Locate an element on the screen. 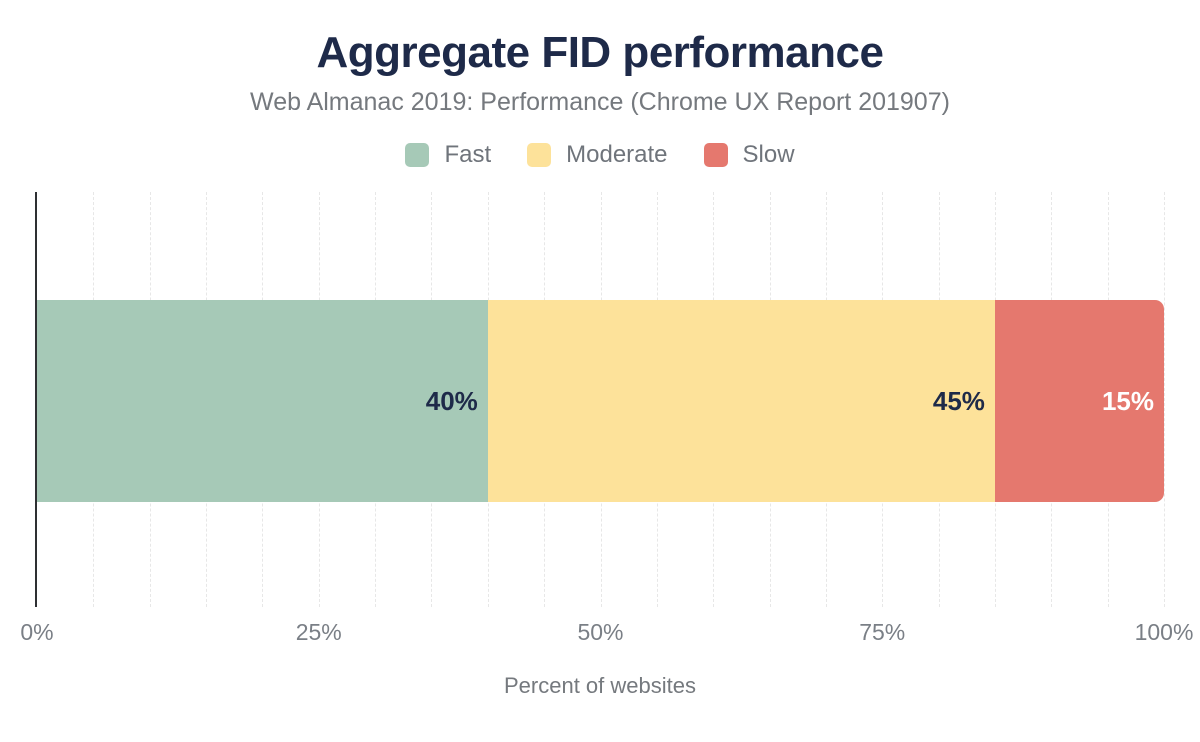 This screenshot has height=742, width=1200. legend-item-fast: Fast is located at coordinates (448, 155).